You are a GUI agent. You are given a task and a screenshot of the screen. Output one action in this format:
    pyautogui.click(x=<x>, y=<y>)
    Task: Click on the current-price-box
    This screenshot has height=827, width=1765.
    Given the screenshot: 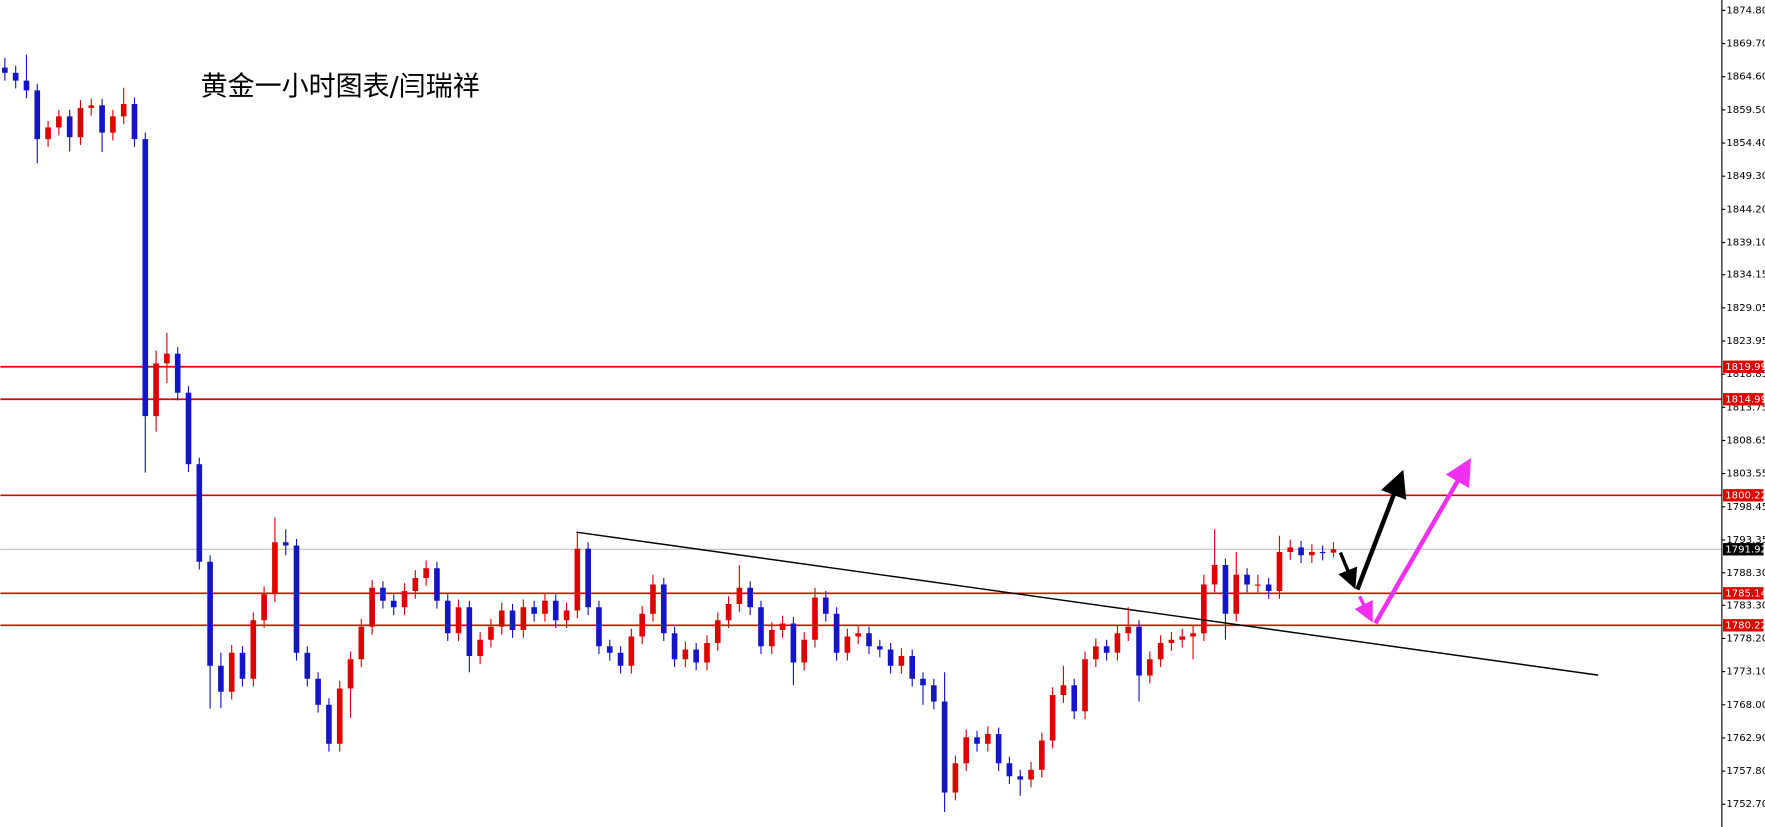 What is the action you would take?
    pyautogui.click(x=1743, y=549)
    